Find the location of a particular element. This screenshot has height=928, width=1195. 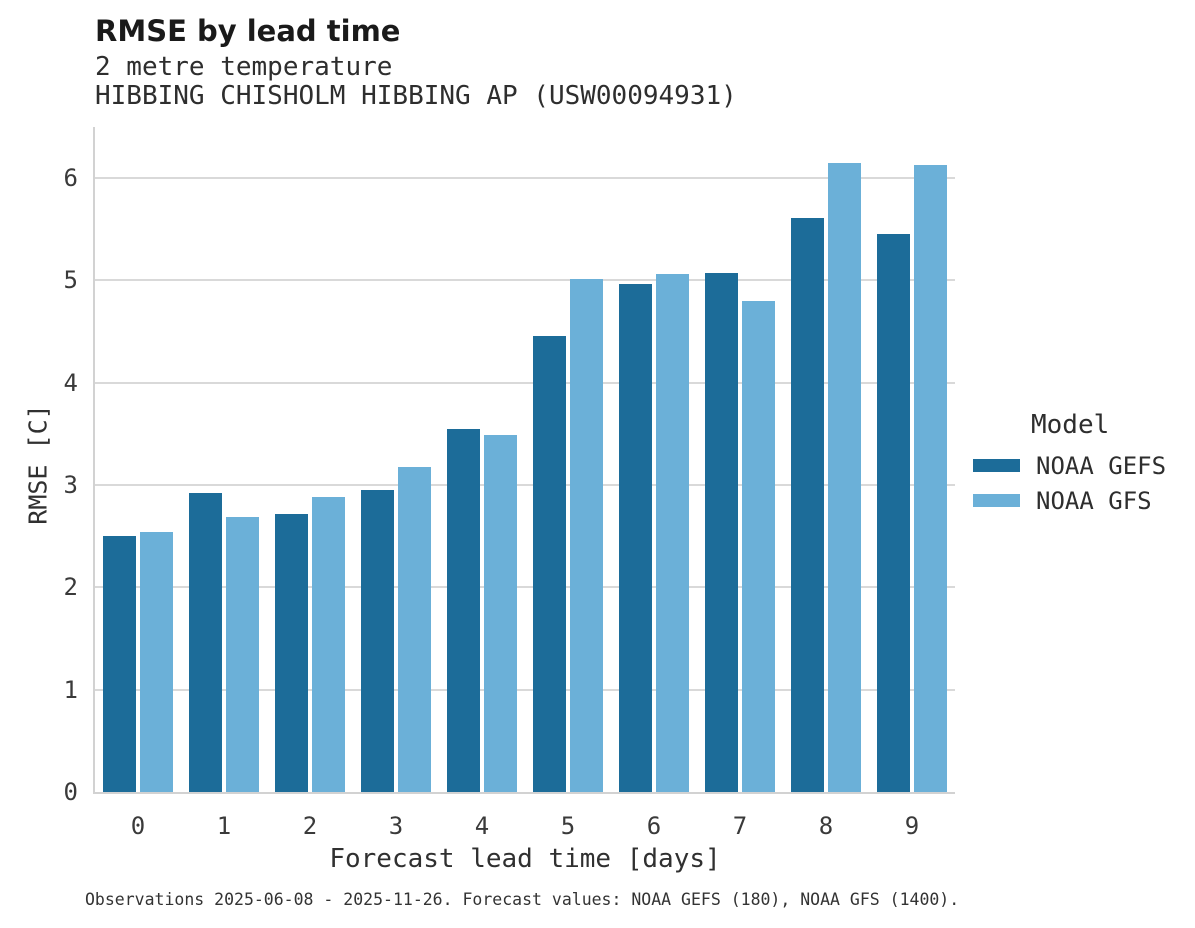

y-tick-label-2: 2 is located at coordinates (70, 587).